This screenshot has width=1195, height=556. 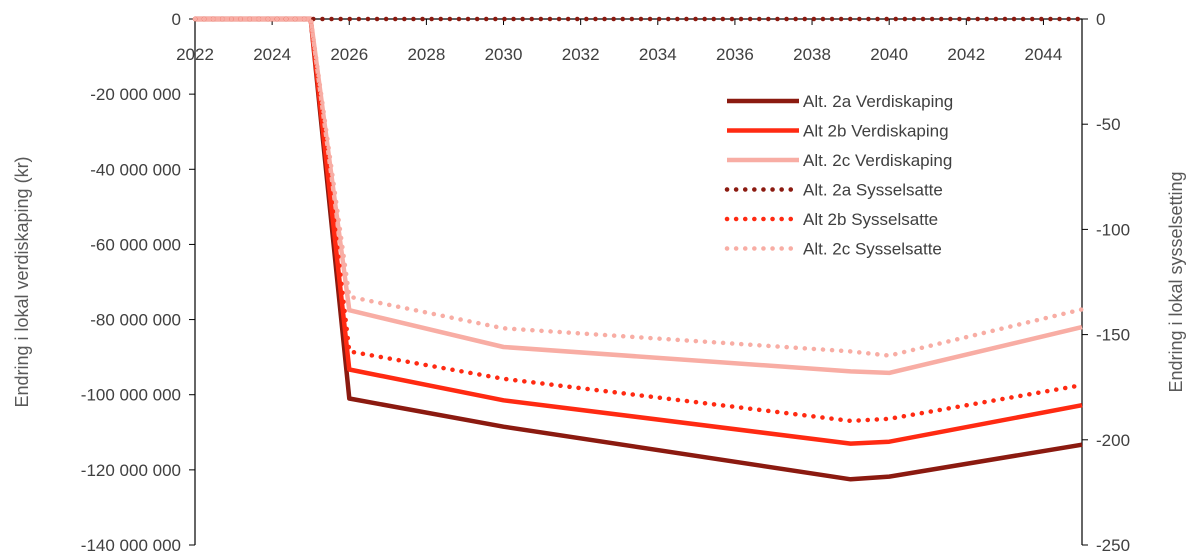 What do you see at coordinates (22, 281) in the screenshot?
I see `y-axis-title: Endring i lokal verdiskaping (kr)` at bounding box center [22, 281].